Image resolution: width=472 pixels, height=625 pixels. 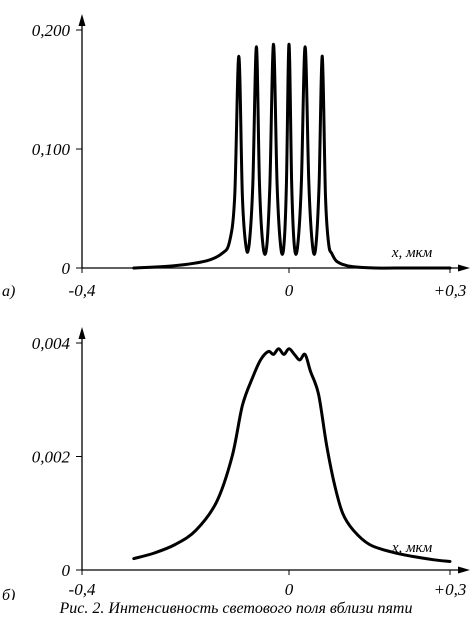 I want to click on panel-label: а), so click(x=8, y=291).